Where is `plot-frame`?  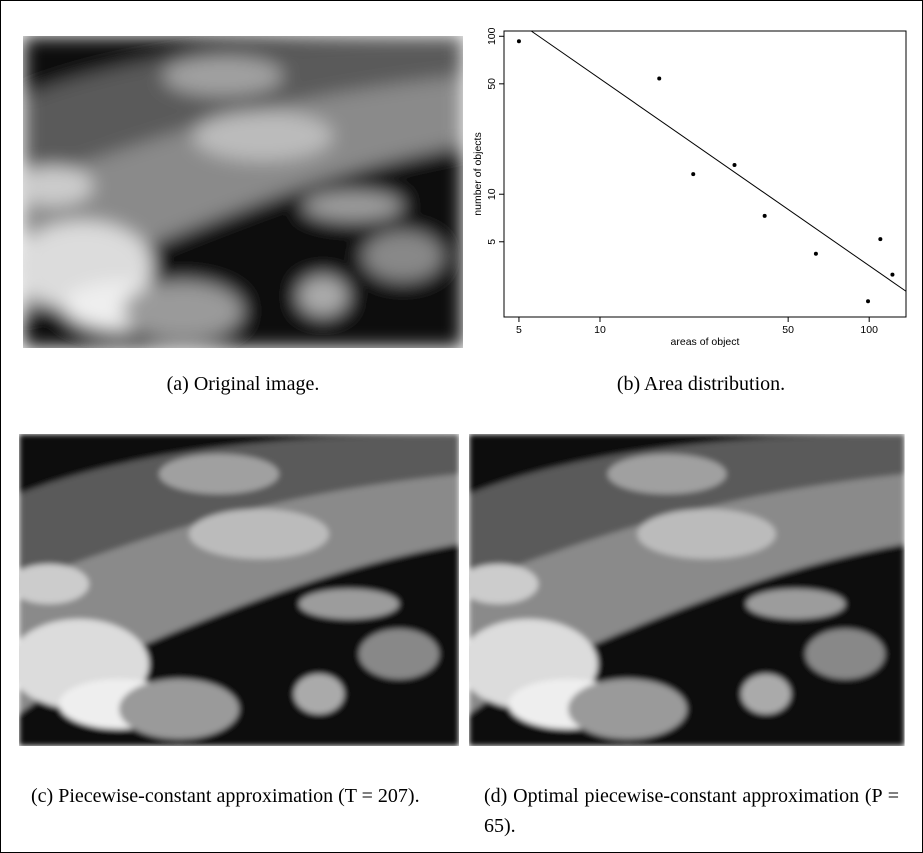
plot-frame is located at coordinates (705, 174).